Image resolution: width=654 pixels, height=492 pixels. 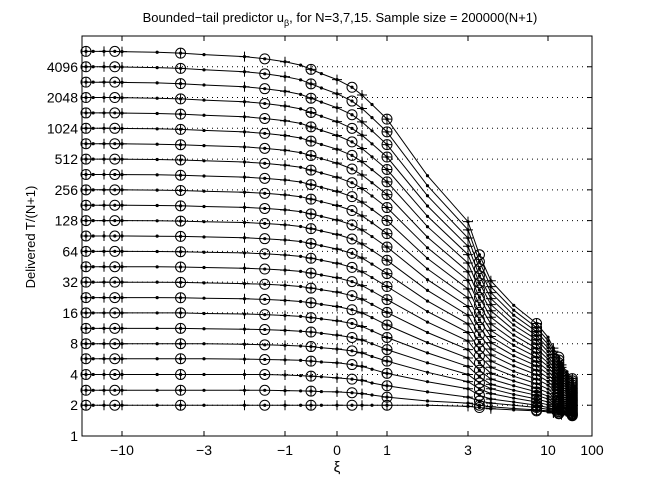 I want to click on x-tick-label: −1, so click(x=285, y=450).